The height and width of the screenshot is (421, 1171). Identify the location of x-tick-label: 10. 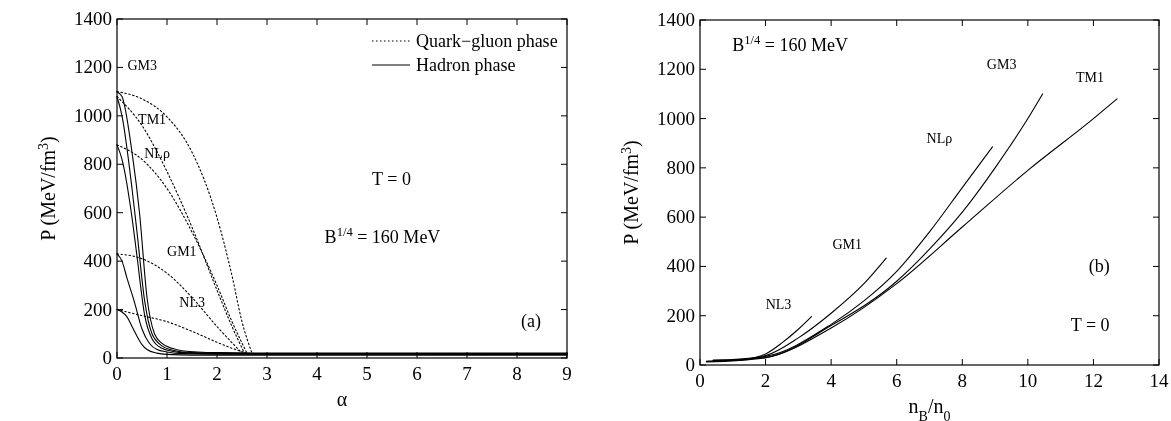
(1028, 380).